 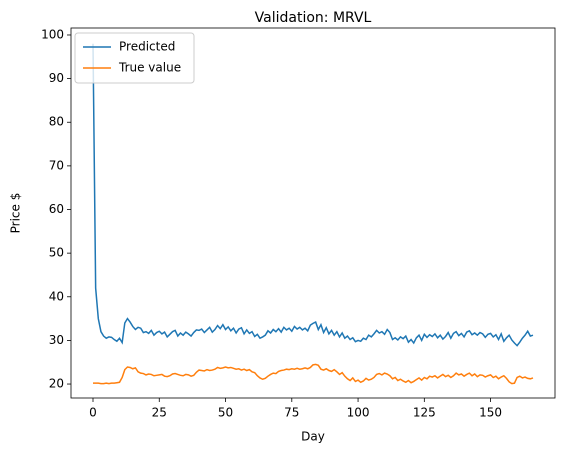 I want to click on y-tick-label: 90, so click(x=56, y=78).